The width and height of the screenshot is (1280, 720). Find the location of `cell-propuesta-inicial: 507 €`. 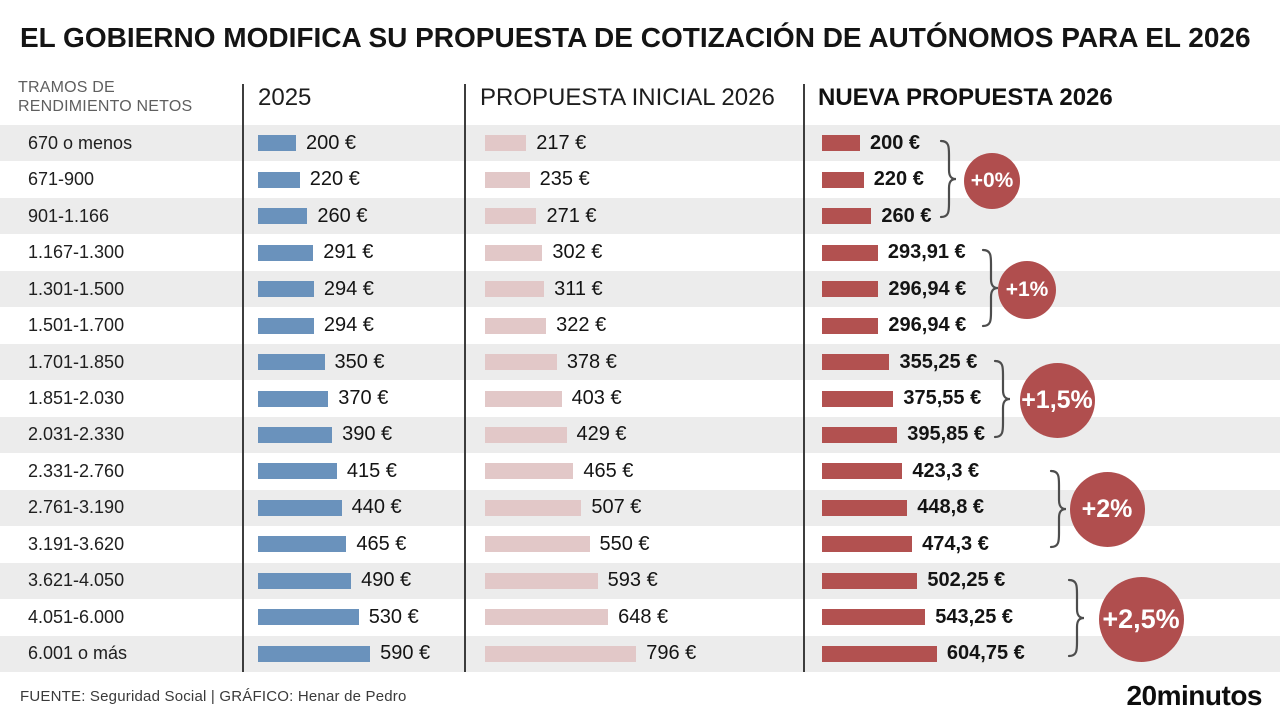

cell-propuesta-inicial: 507 € is located at coordinates (563, 508).